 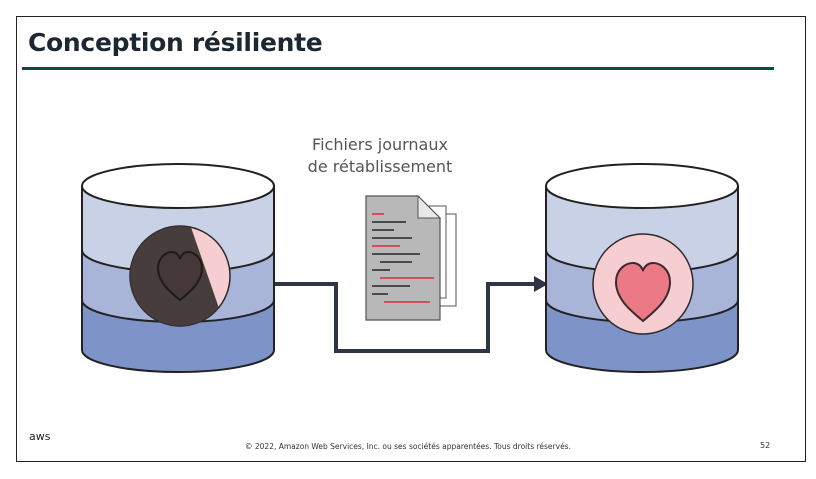 I want to click on aws-logo: aws, so click(x=40, y=436).